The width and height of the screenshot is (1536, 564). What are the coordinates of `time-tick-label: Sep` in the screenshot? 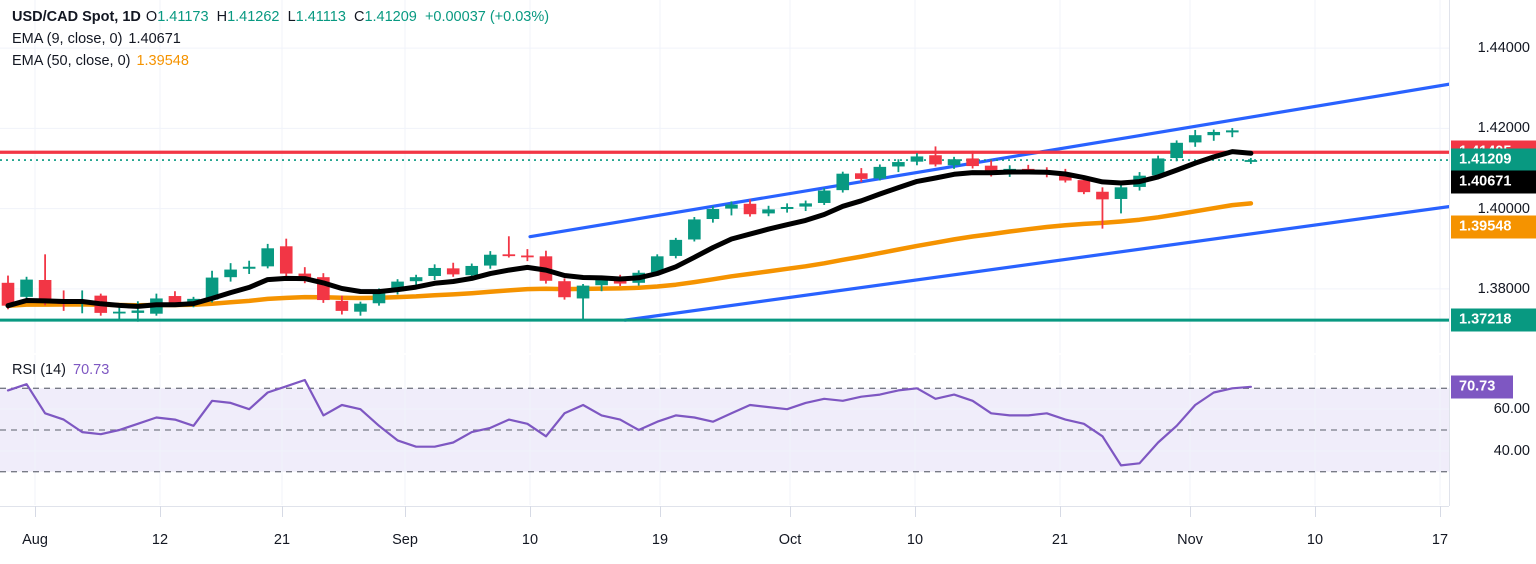 It's located at (405, 540).